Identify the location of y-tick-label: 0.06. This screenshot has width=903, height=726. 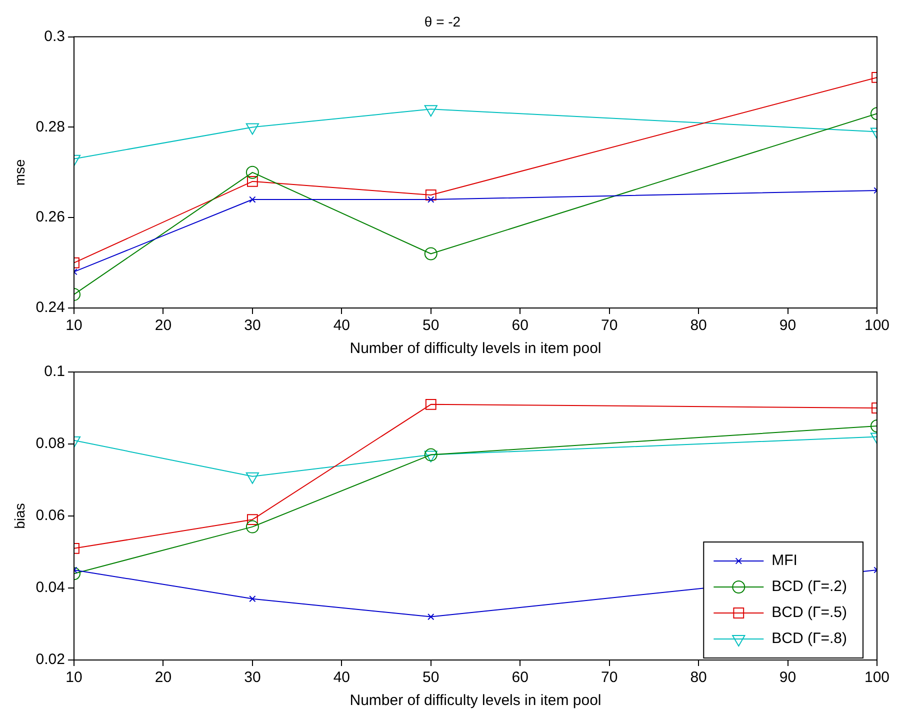
(50, 515).